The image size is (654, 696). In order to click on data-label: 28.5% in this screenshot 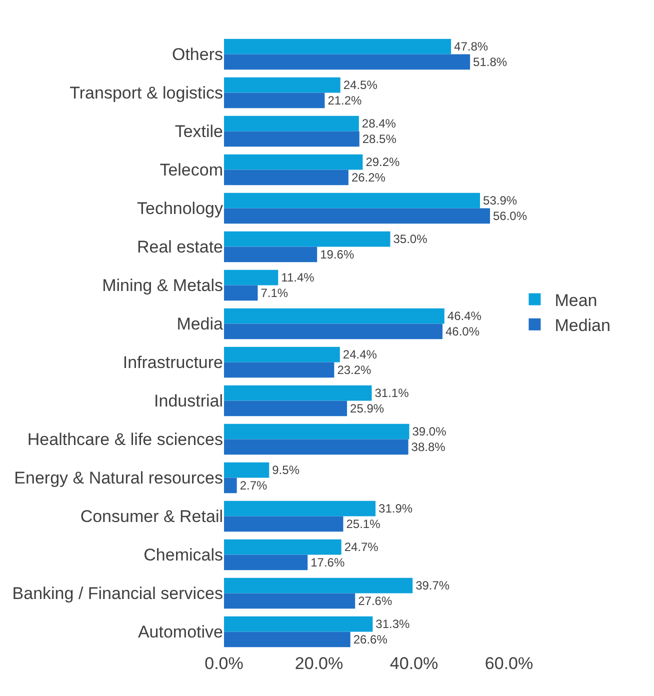, I will do `click(379, 139)`.